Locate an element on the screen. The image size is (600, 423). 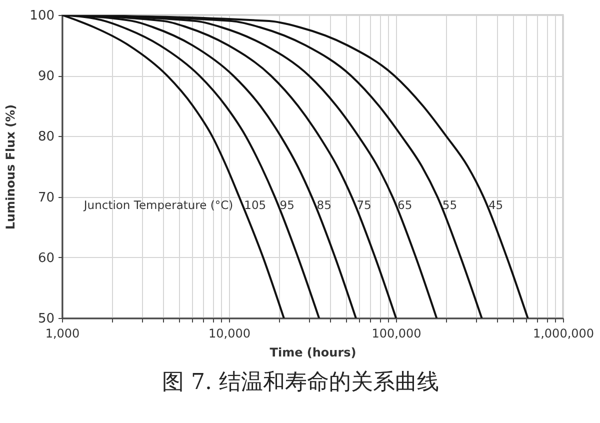
series-label: 85 is located at coordinates (324, 205).